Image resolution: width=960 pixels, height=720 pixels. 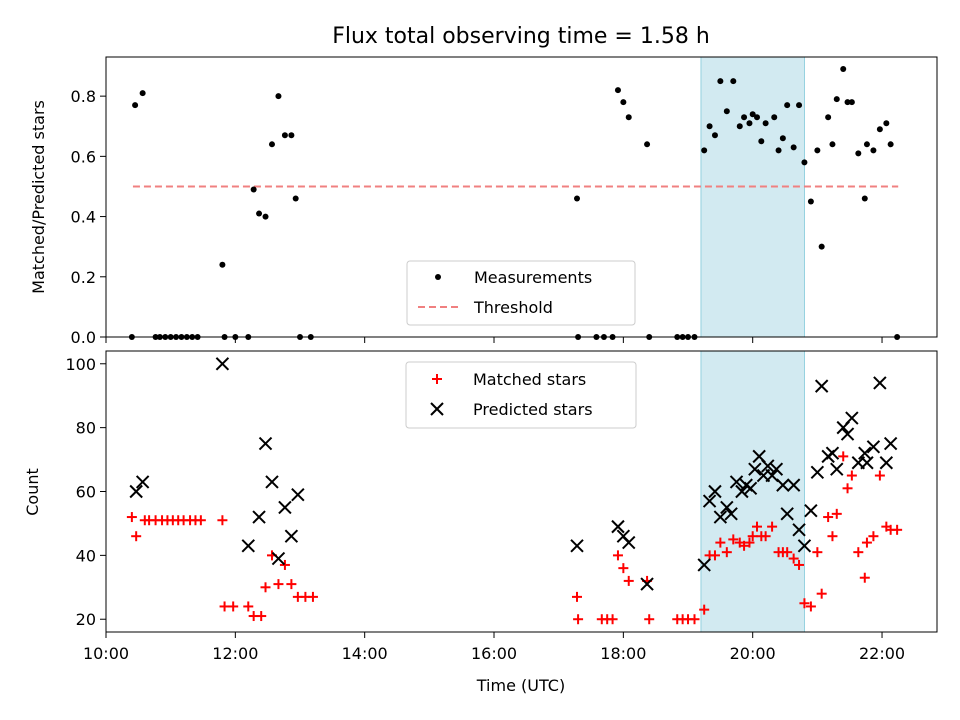 What do you see at coordinates (494, 653) in the screenshot?
I see `x-tick-label: 16:00` at bounding box center [494, 653].